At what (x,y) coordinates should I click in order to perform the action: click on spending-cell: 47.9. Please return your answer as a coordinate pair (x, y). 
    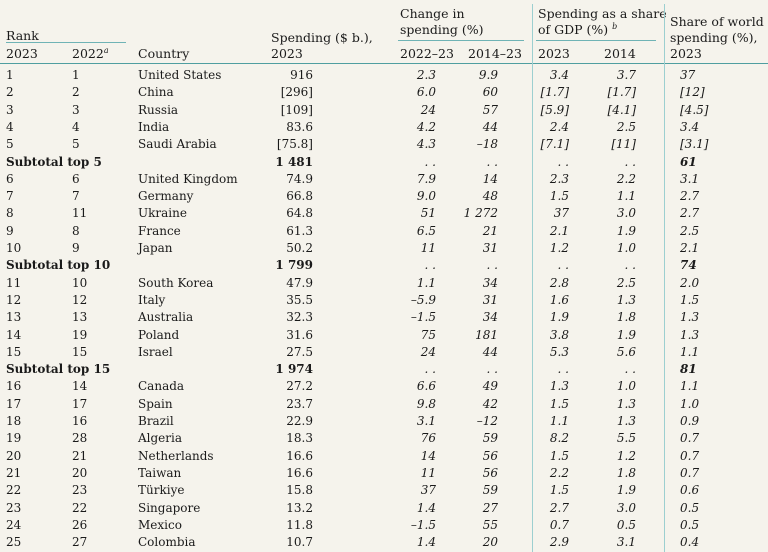
    Looking at the image, I should click on (299, 282).